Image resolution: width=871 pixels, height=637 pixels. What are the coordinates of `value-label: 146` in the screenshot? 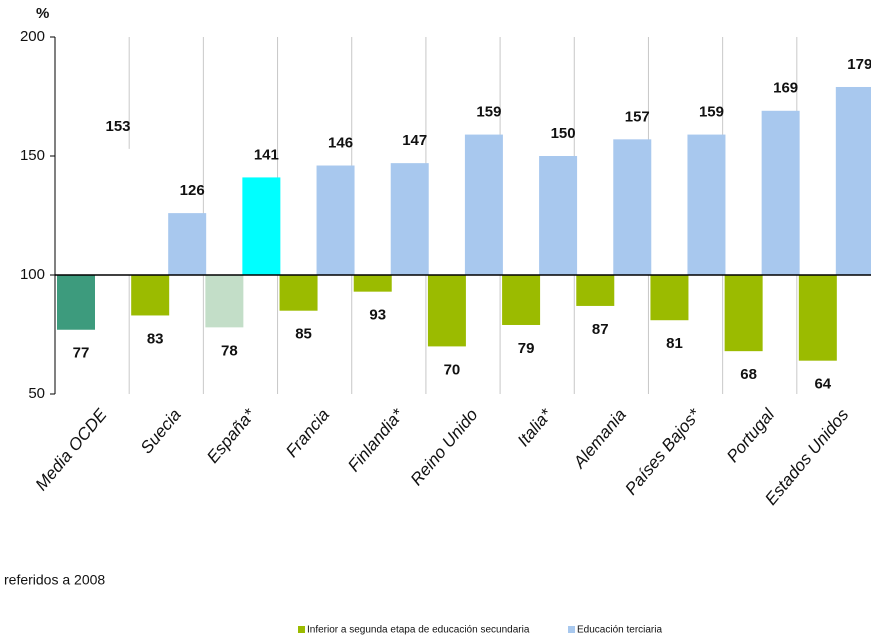 It's located at (340, 142).